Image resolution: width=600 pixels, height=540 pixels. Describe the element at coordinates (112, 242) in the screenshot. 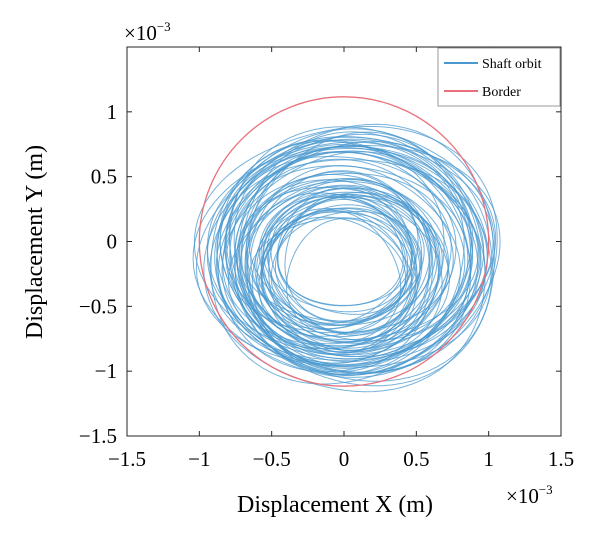

I see `y-tick-label: 0` at that location.